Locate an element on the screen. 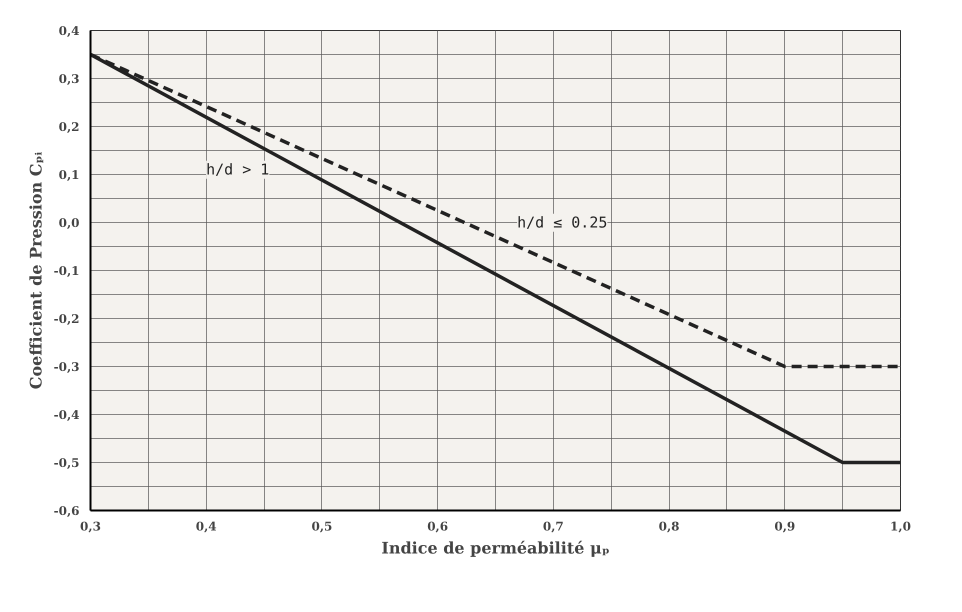  y-tick-label: 0,2 is located at coordinates (69, 127).